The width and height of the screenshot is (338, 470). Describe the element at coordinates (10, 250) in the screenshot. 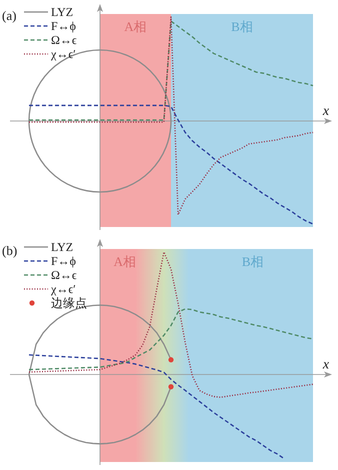

I see `chart-title: (b)` at that location.